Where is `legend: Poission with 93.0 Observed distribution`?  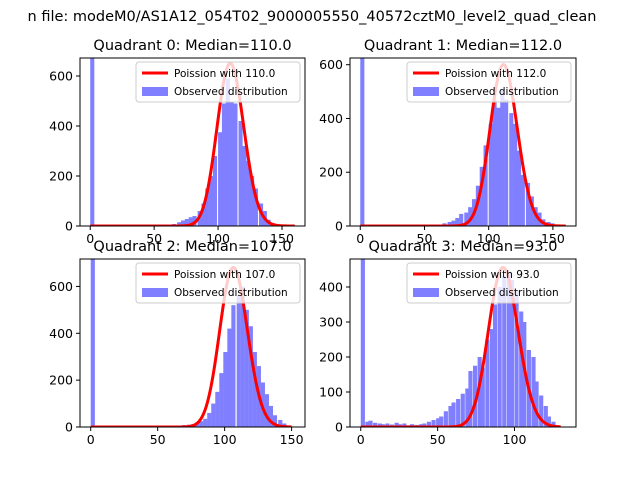 legend: Poission with 93.0 Observed distribution is located at coordinates (489, 283).